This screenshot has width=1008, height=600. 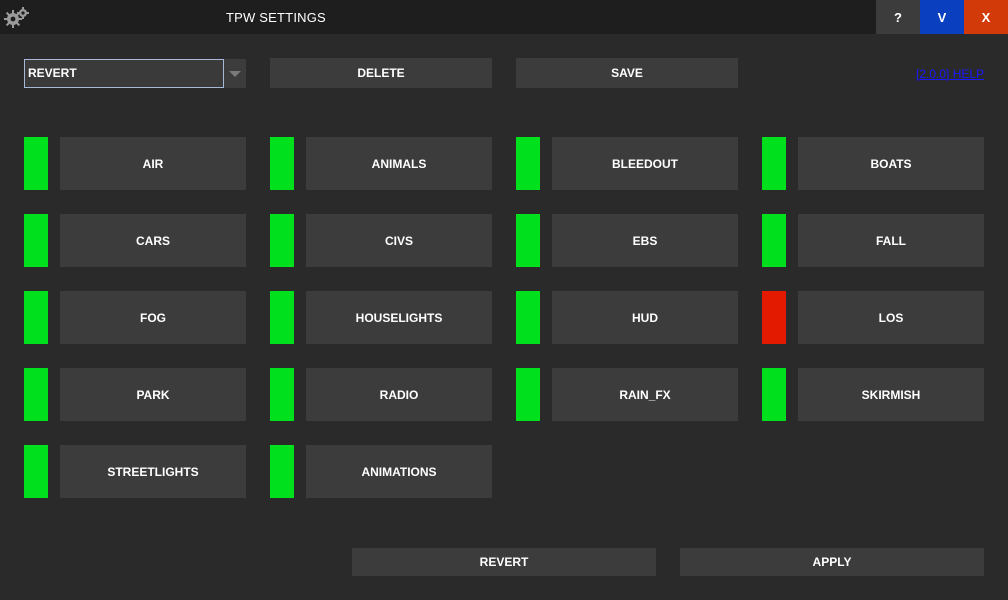 What do you see at coordinates (504, 17) in the screenshot?
I see `title-bar: TPW SETTINGS ? V X` at bounding box center [504, 17].